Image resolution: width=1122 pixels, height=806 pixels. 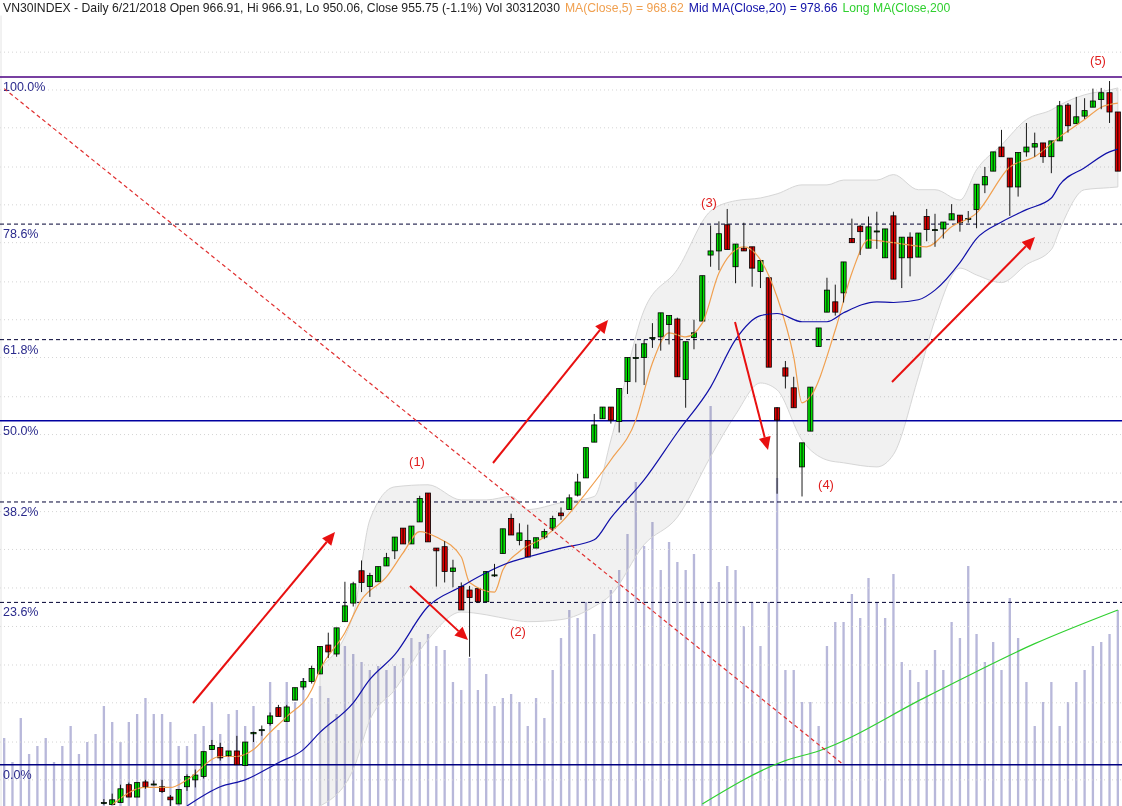 I want to click on ref-line-label: 100.0%, so click(x=24, y=86).